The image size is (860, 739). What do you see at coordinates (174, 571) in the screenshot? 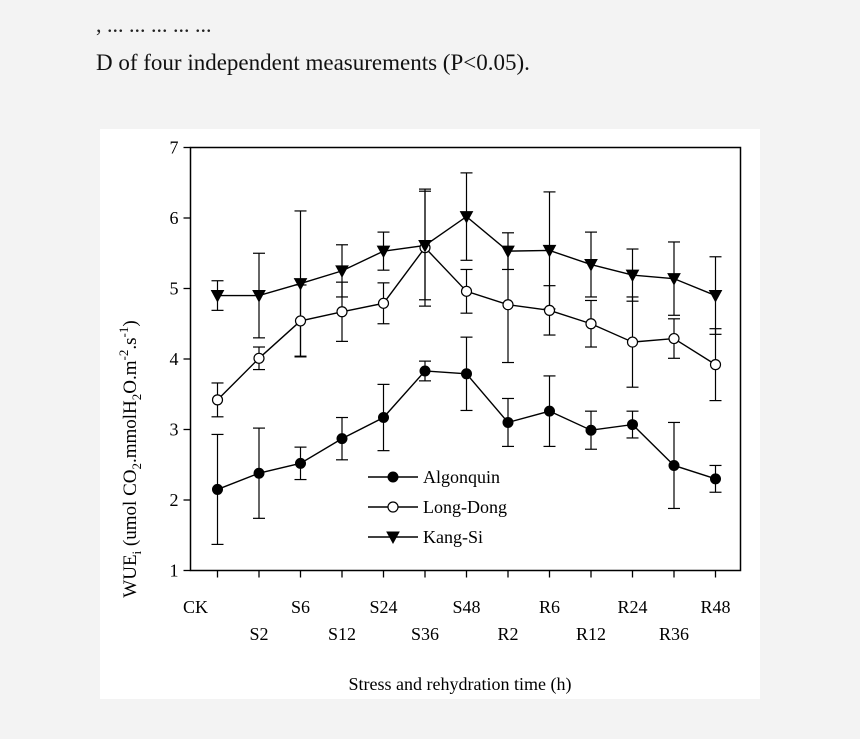
I see `y-tick-label: 1` at bounding box center [174, 571].